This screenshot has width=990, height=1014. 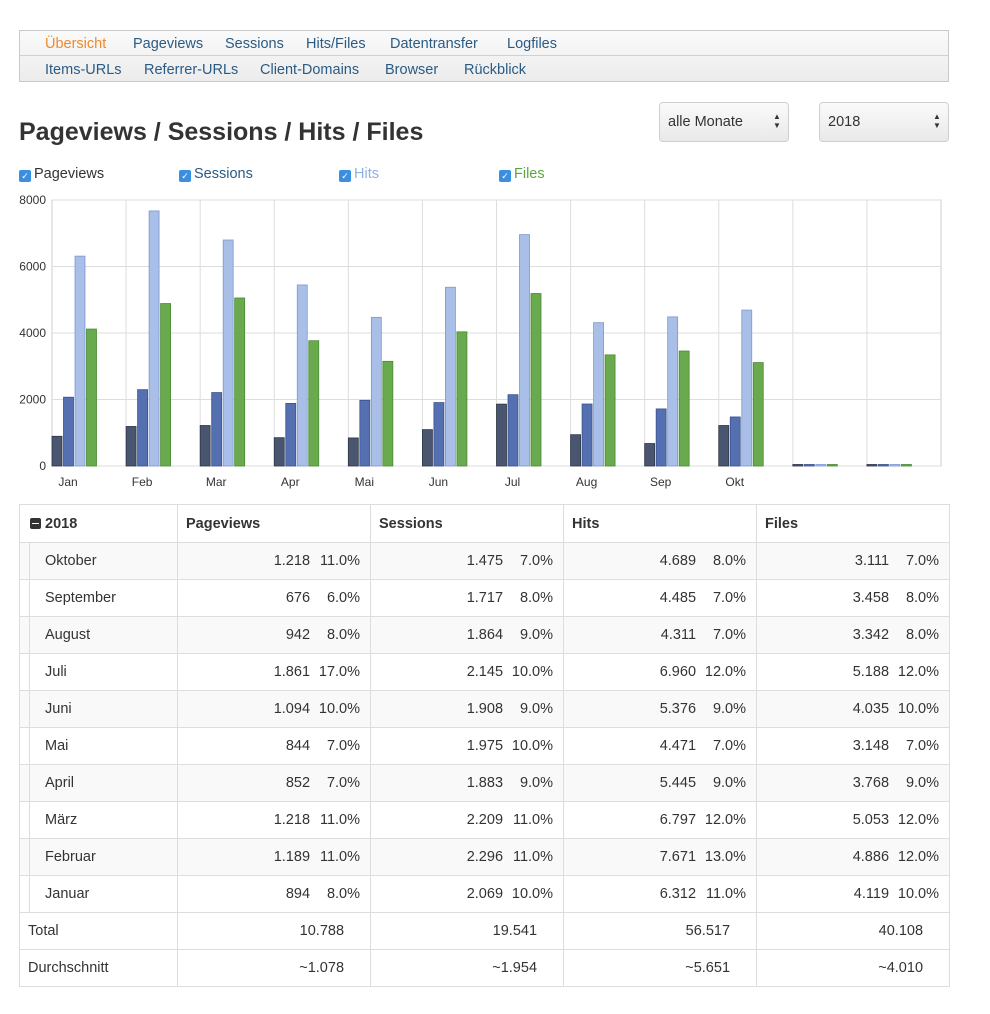 What do you see at coordinates (678, 857) in the screenshot?
I see `metric-value: 7.671` at bounding box center [678, 857].